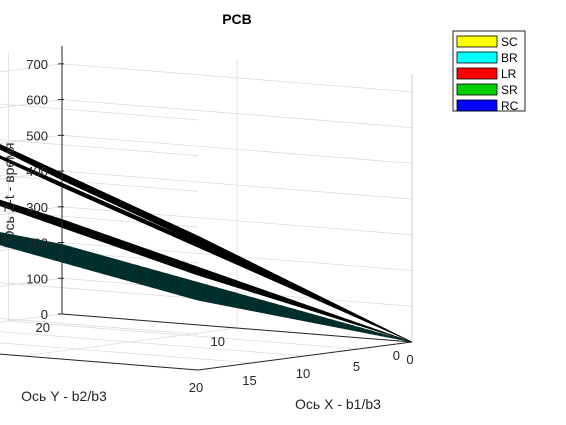 Image resolution: width=566 pixels, height=425 pixels. Describe the element at coordinates (356, 366) in the screenshot. I see `x-tick-label: 5` at that location.